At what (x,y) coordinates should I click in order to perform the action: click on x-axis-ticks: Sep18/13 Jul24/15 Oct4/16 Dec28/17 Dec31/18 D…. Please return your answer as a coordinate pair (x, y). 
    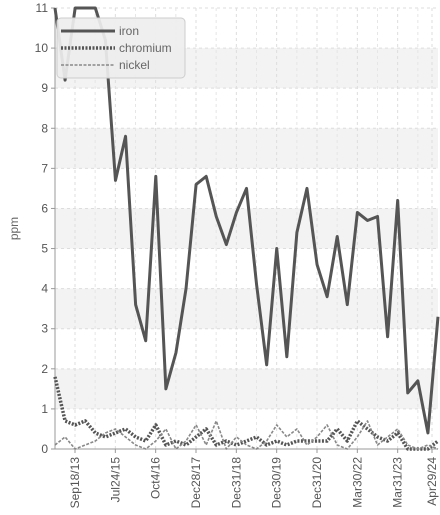
    Looking at the image, I should click on (253, 478).